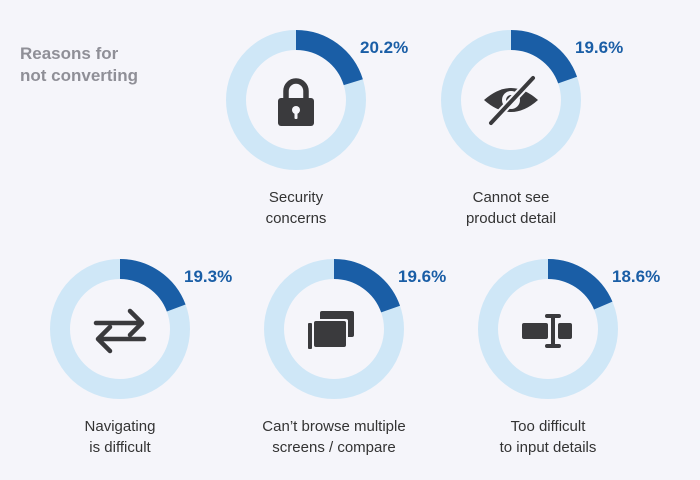 This screenshot has height=480, width=700. I want to click on category-label: Navigating is difficult, so click(120, 437).